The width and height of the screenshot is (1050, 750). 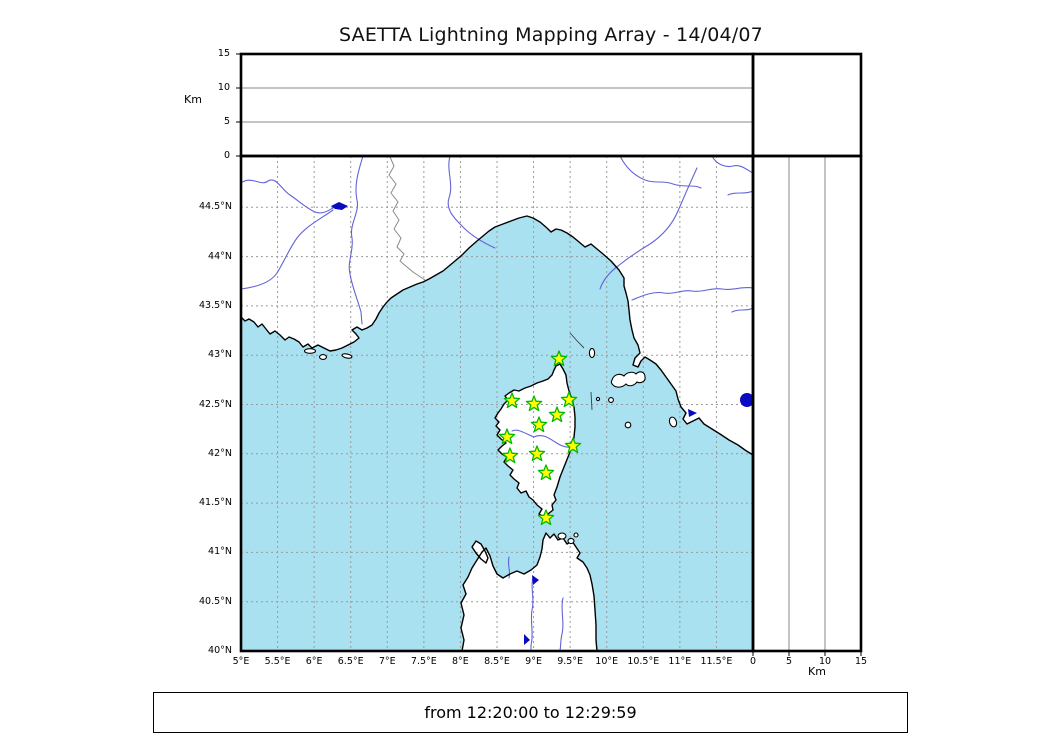 I want to click on alt-tick-label-right: 5, so click(x=789, y=661).